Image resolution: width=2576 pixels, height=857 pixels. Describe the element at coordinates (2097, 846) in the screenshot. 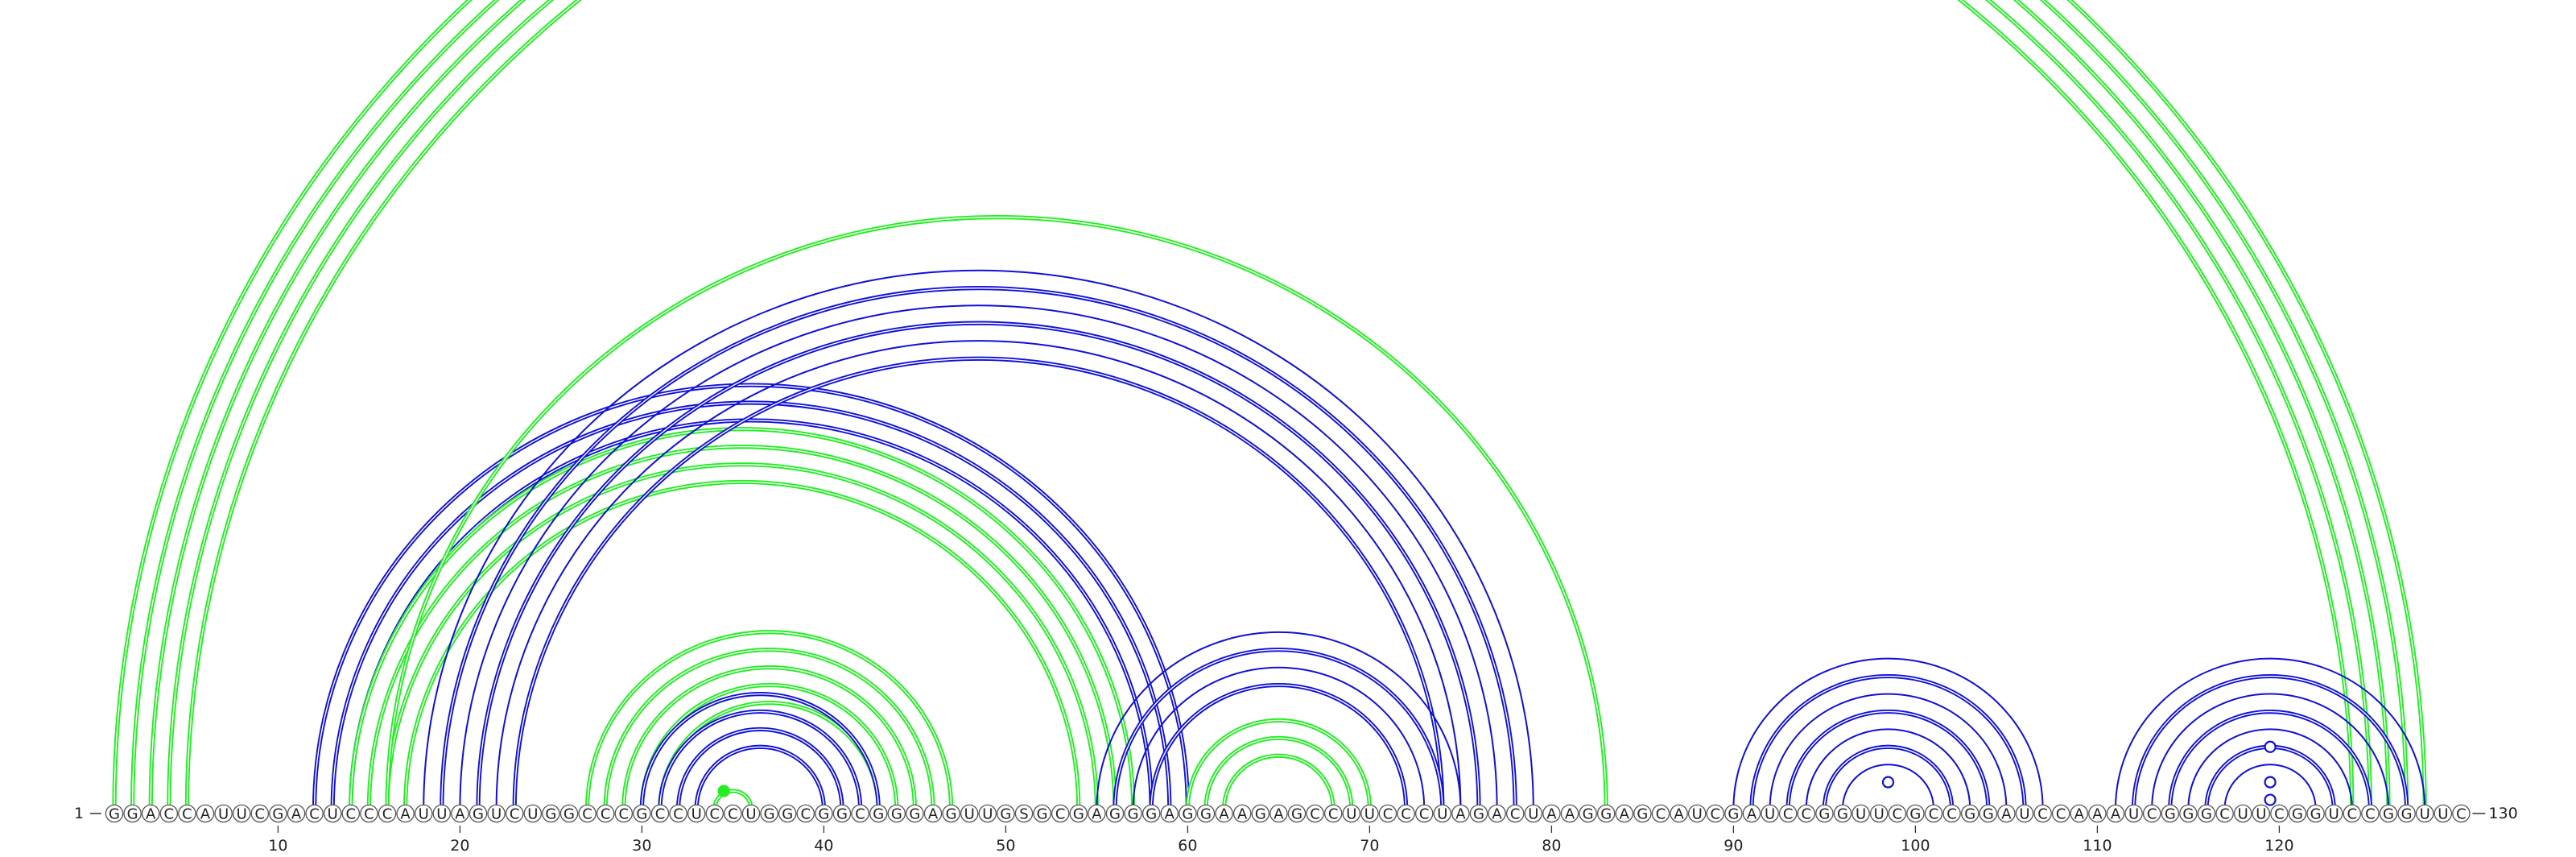

I see `tick-label: 110` at that location.